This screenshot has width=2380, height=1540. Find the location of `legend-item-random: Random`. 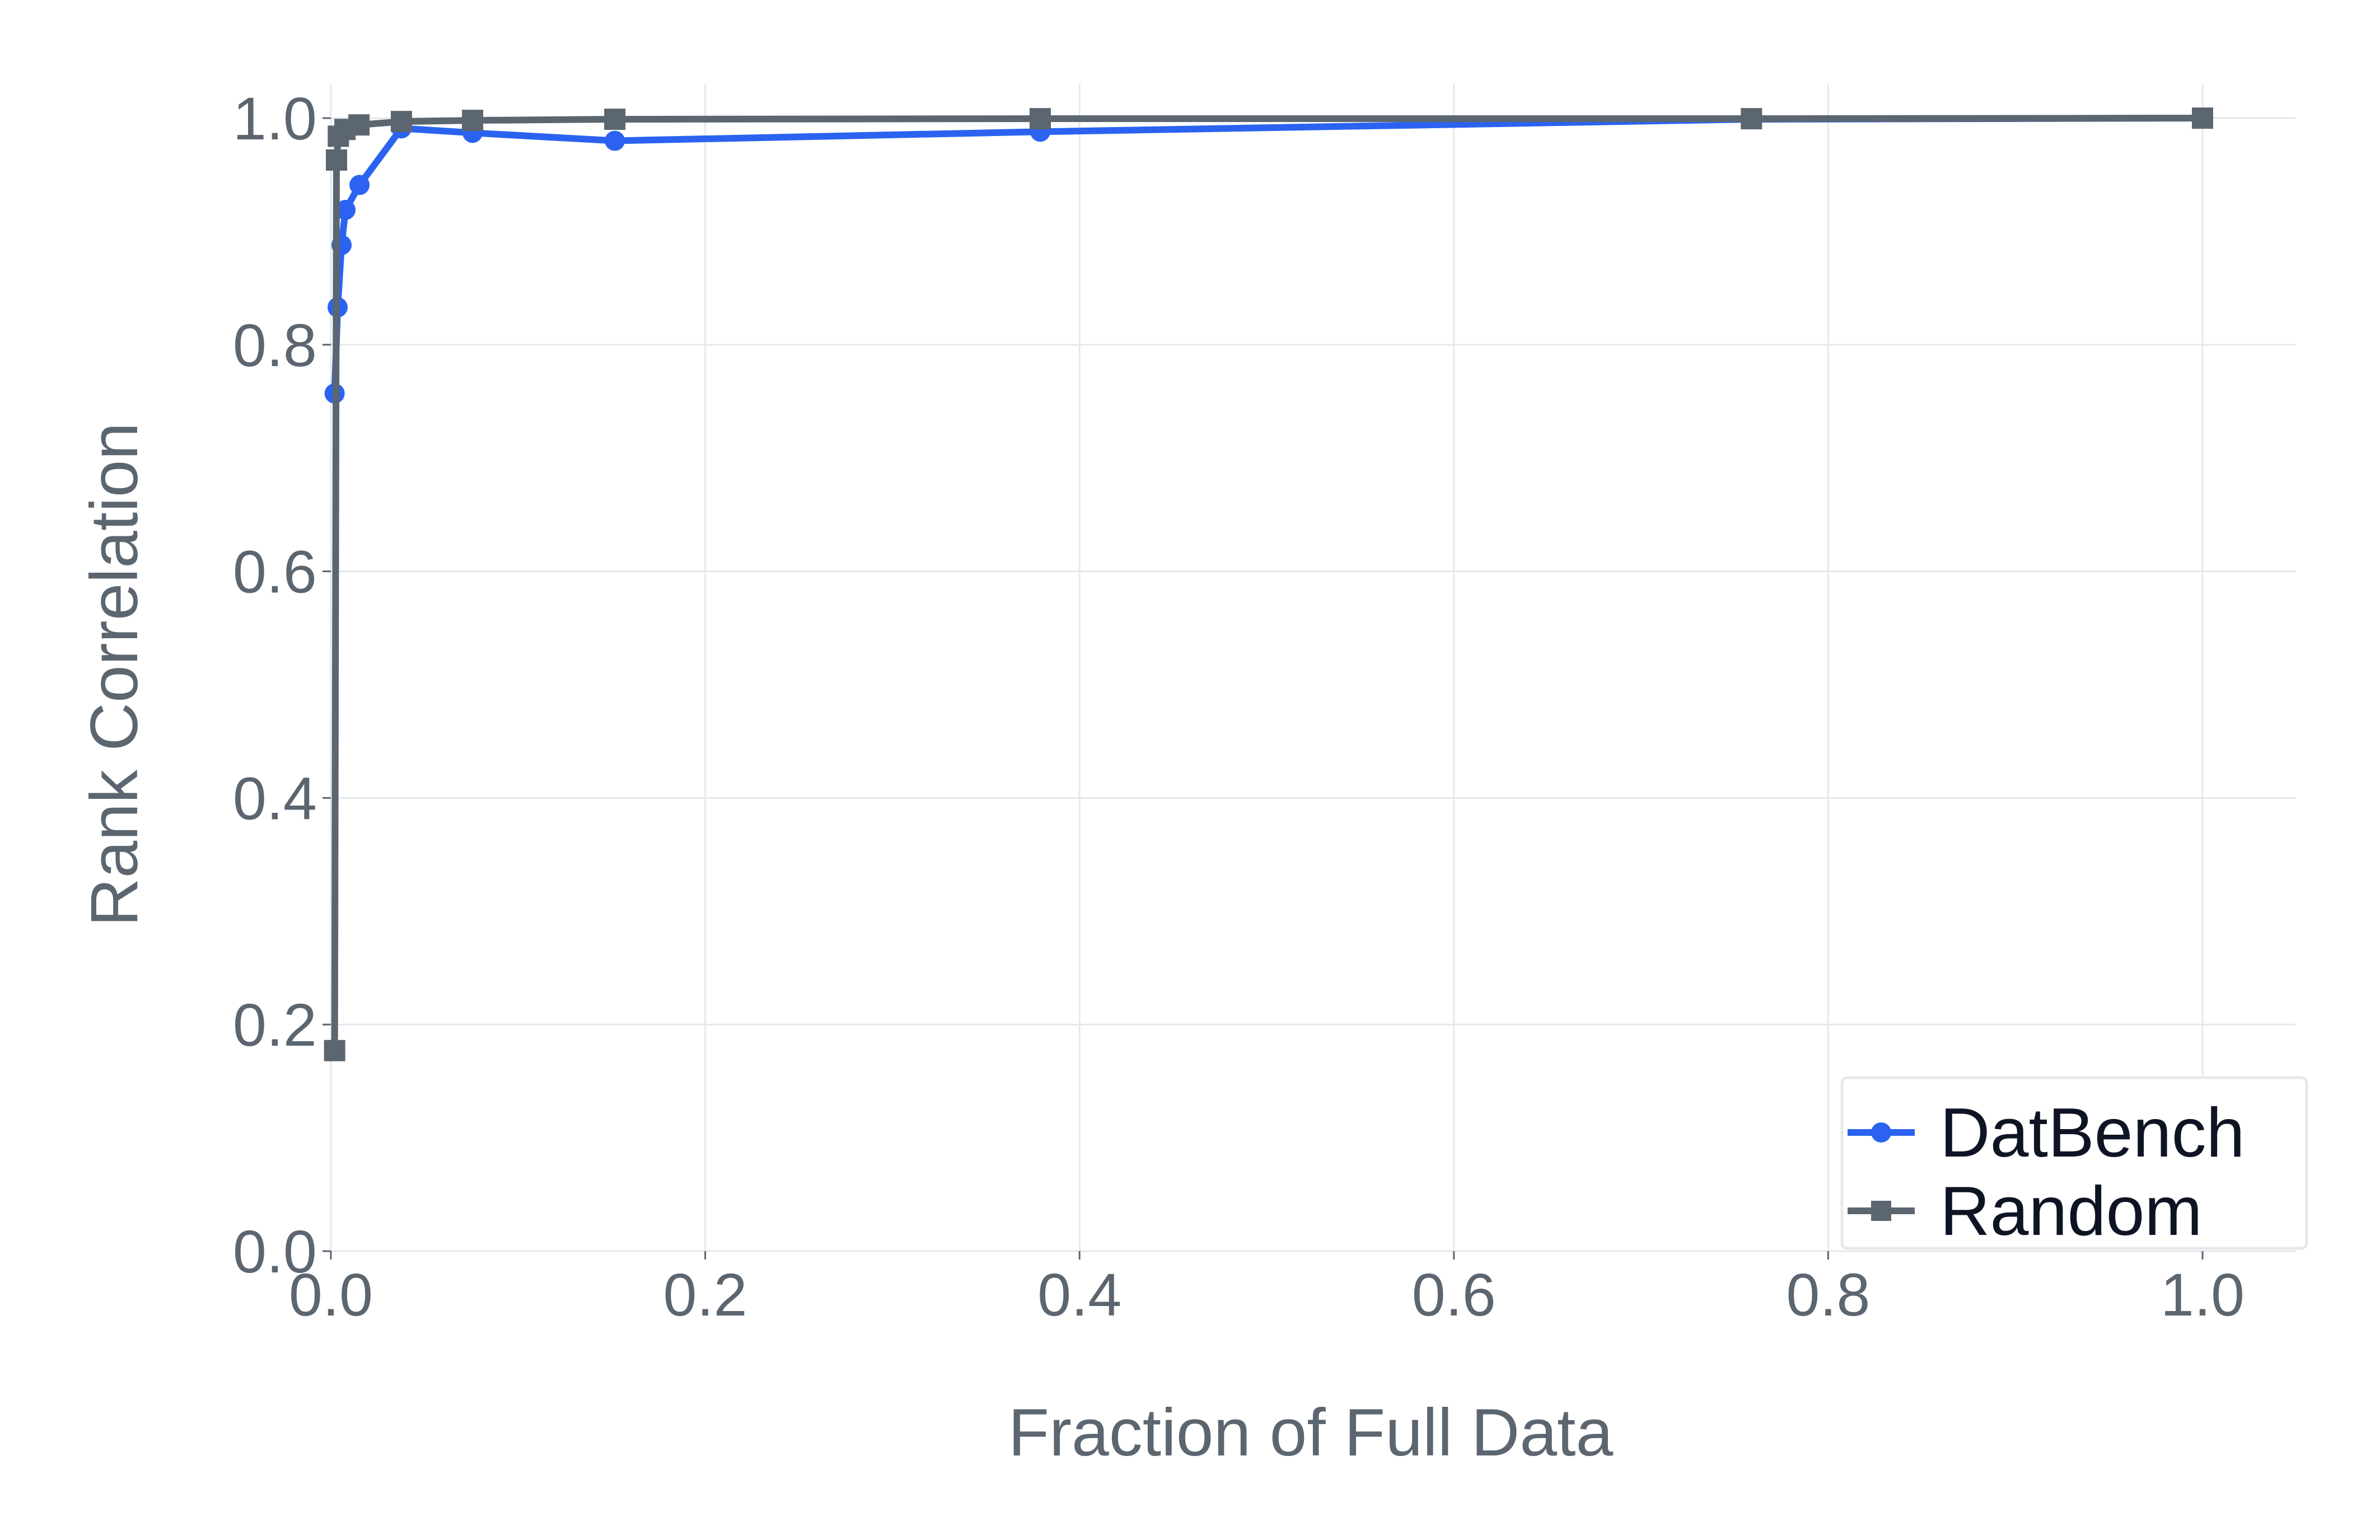

legend-item-random: Random is located at coordinates (2025, 1211).